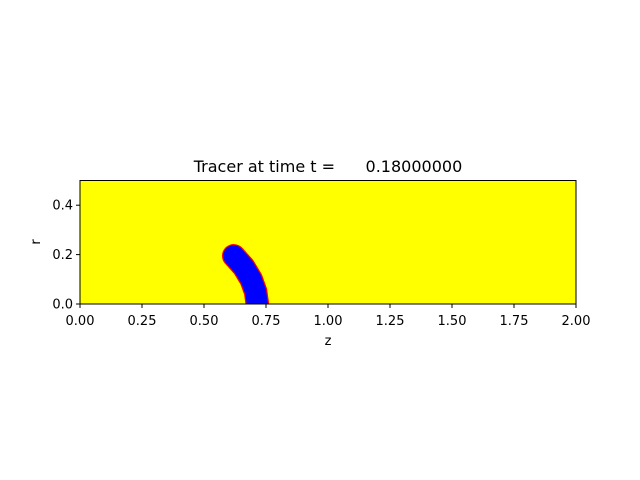 The image size is (640, 480). I want to click on x-tick-label: 0.50, so click(204, 321).